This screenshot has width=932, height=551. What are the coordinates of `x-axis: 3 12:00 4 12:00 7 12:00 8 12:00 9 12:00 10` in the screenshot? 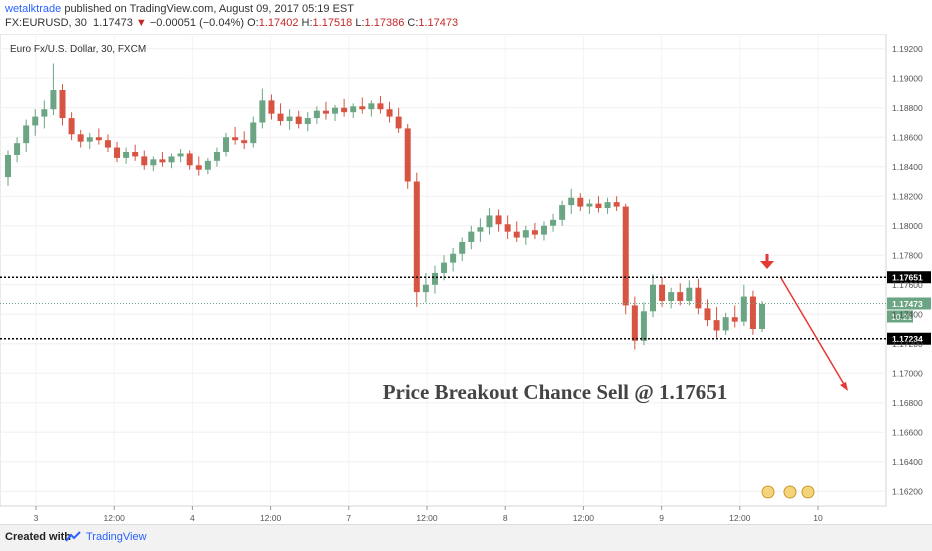 It's located at (428, 514).